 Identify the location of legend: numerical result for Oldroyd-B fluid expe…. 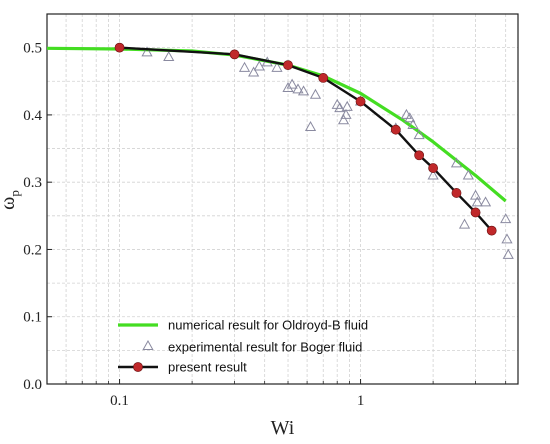
(243, 346).